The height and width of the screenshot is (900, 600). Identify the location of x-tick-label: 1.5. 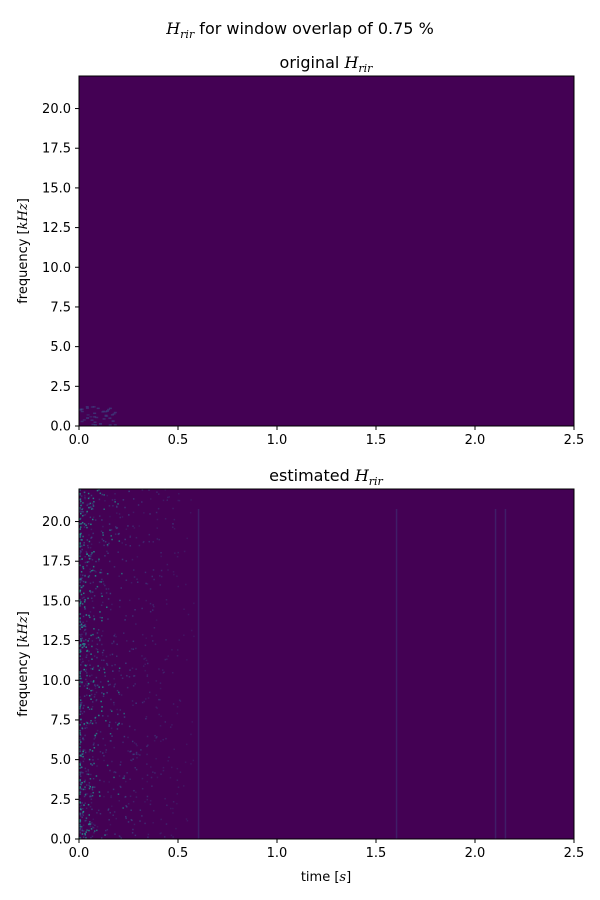
(376, 440).